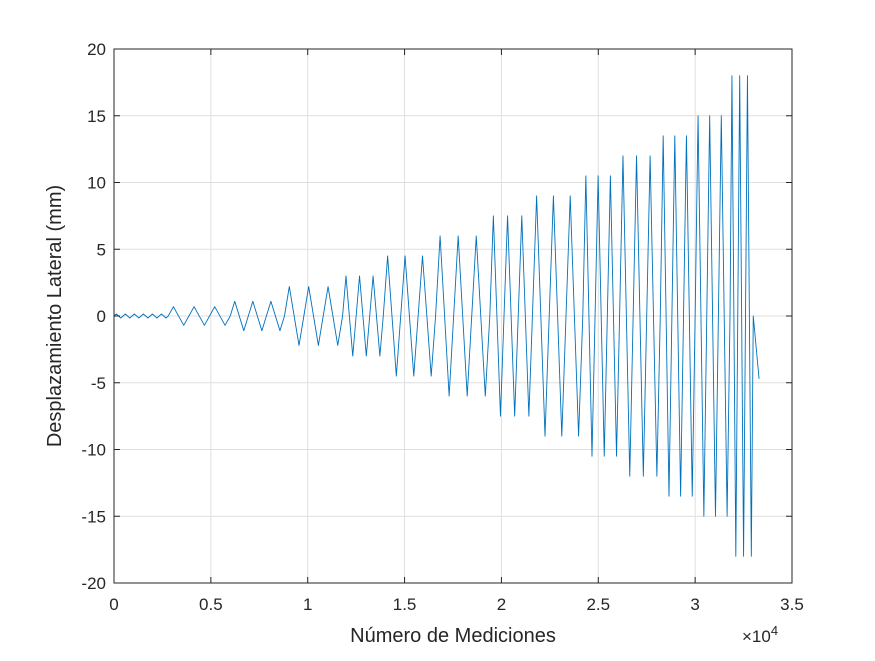  What do you see at coordinates (101, 316) in the screenshot?
I see `y-tick-label: 0` at bounding box center [101, 316].